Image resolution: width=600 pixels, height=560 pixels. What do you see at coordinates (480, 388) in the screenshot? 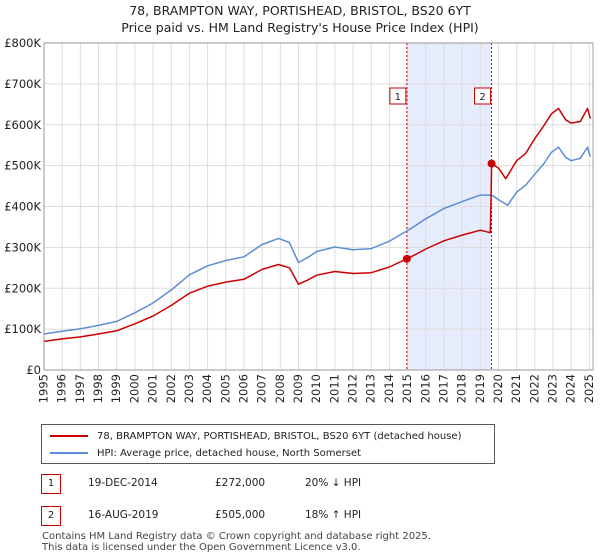
I see `x-tick-label: 2019` at bounding box center [480, 388].